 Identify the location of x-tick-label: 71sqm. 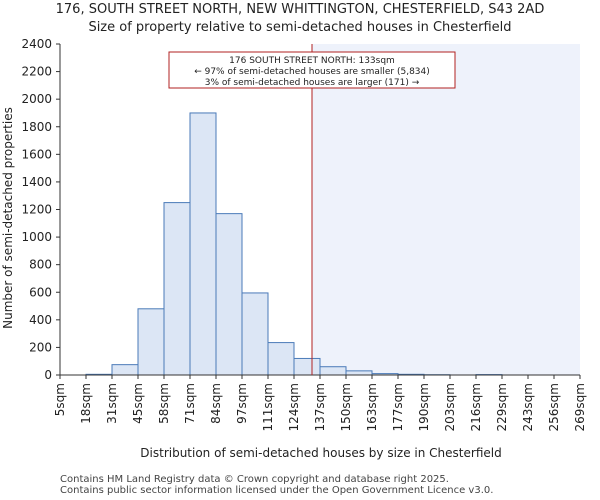
(190, 403).